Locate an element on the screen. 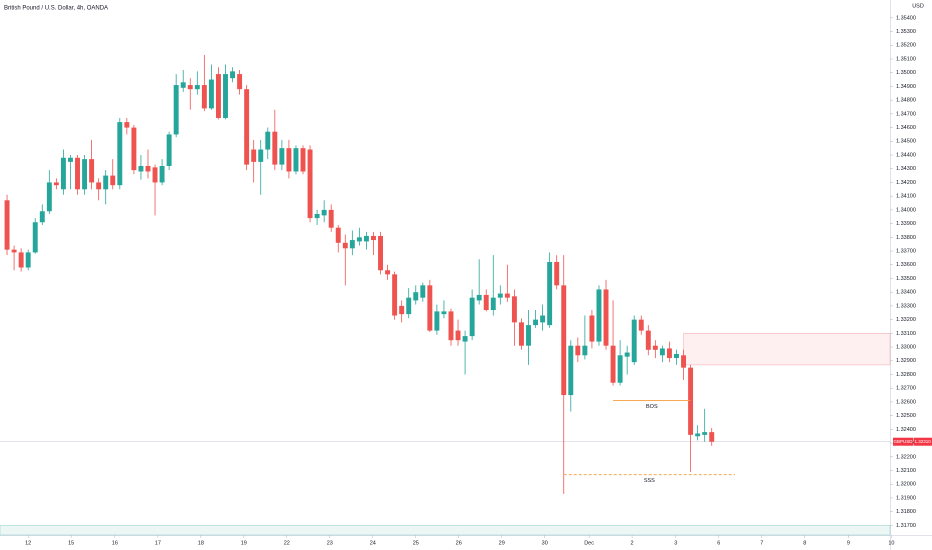  y-tick-label: 1.33600 is located at coordinates (906, 265).